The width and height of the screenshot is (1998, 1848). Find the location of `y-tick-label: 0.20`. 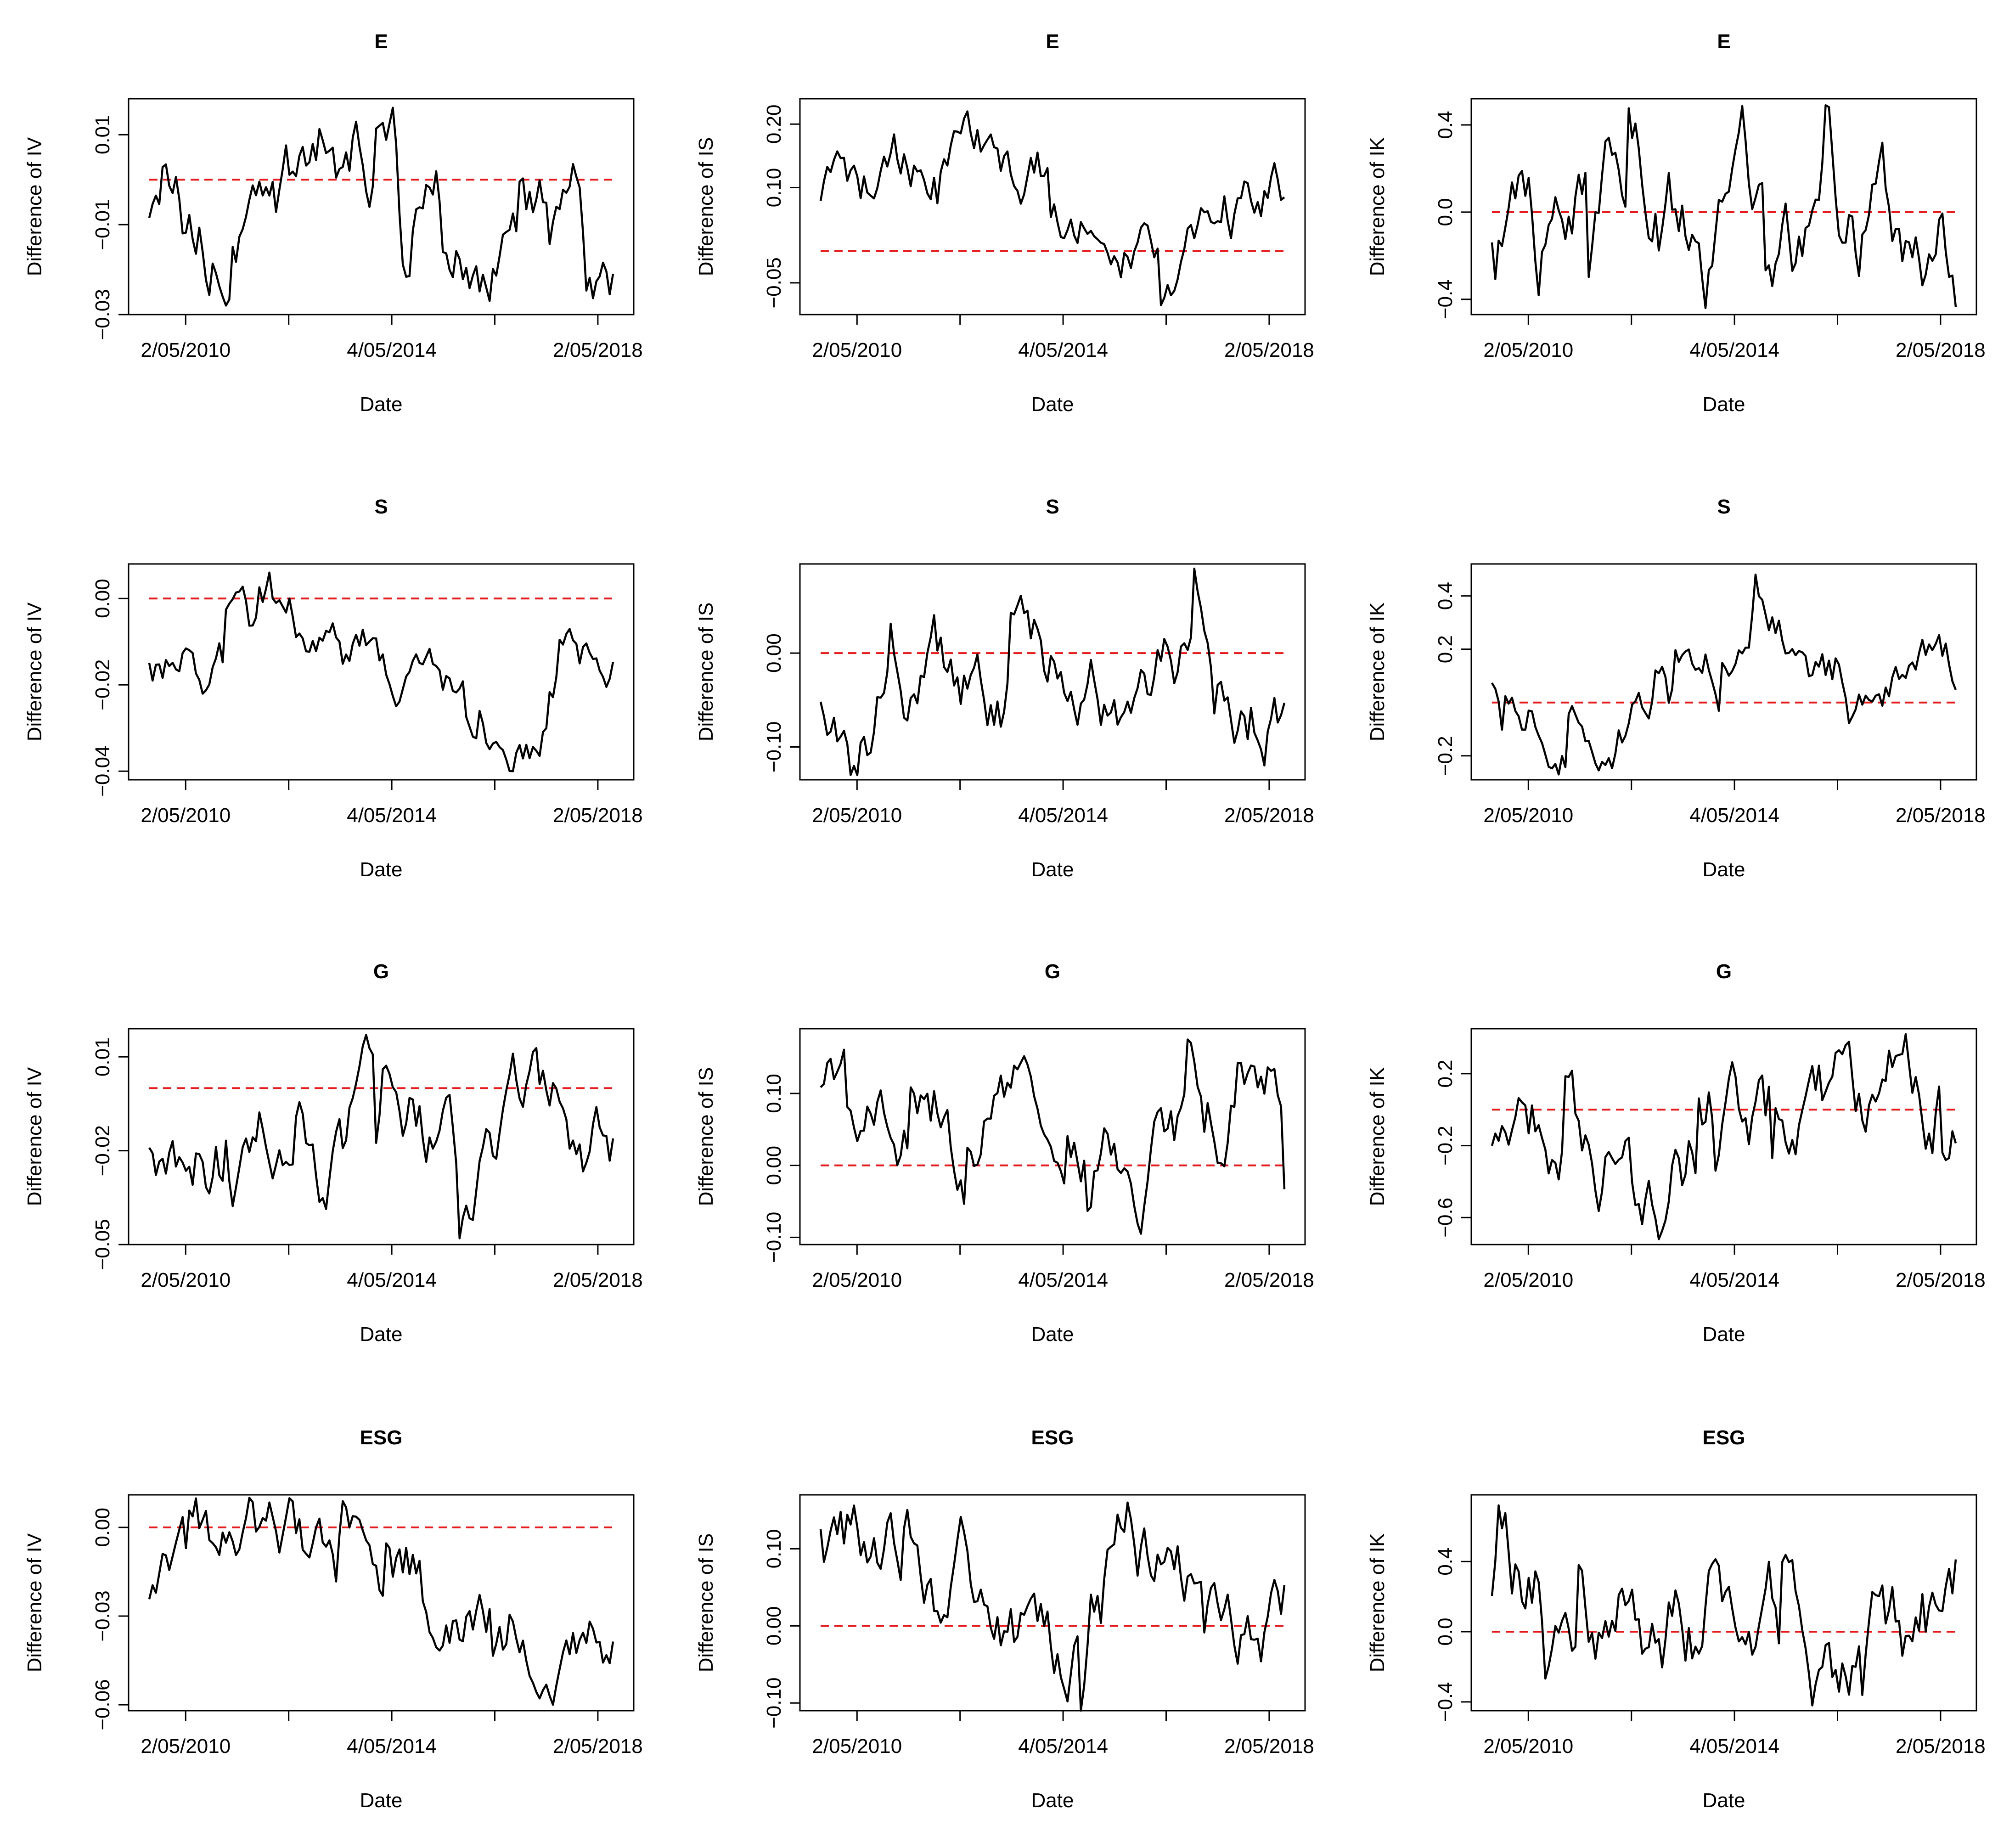

y-tick-label: 0.20 is located at coordinates (774, 124).